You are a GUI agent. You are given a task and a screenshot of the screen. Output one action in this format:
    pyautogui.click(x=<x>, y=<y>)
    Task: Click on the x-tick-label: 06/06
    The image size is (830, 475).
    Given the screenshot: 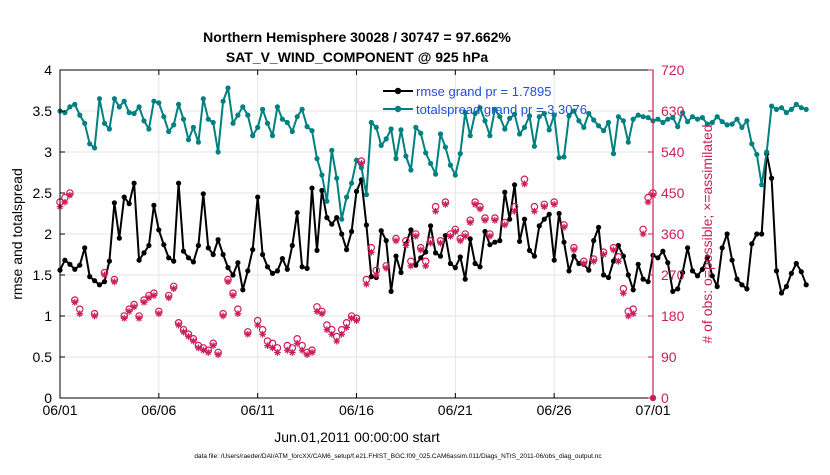 What is the action you would take?
    pyautogui.click(x=158, y=410)
    